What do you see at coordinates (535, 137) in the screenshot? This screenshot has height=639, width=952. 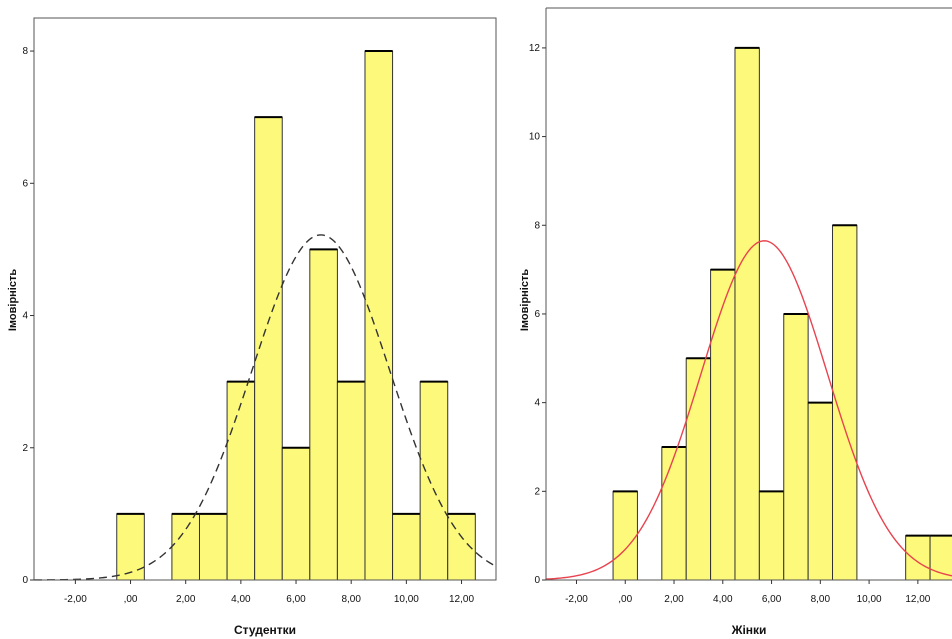 I see `y-tick-label: 10` at bounding box center [535, 137].